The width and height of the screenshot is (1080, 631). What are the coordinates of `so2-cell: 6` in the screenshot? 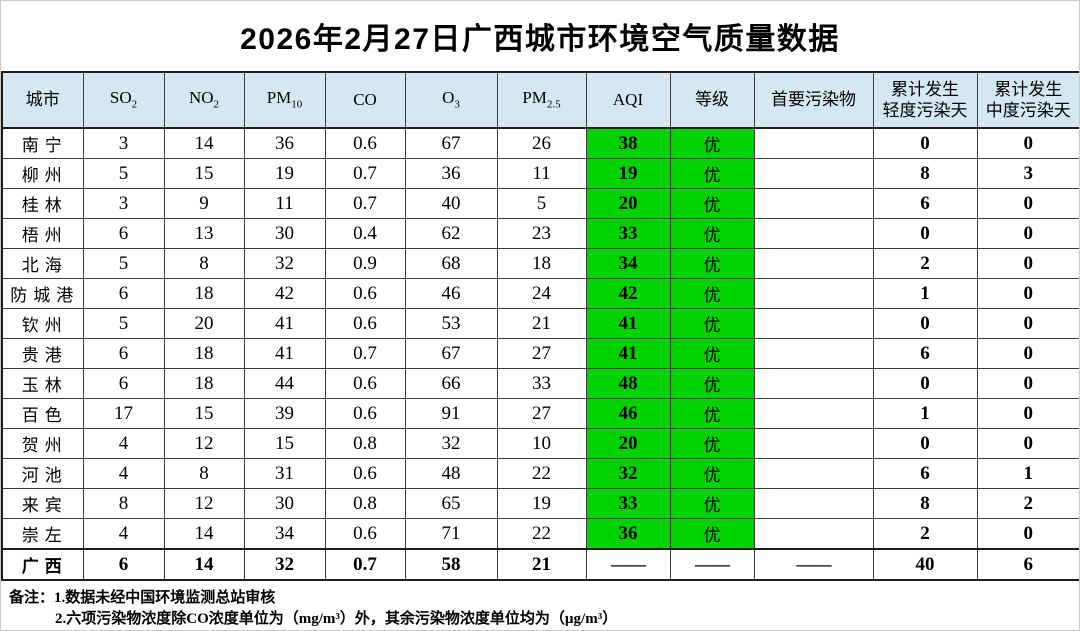 It's located at (123, 233).